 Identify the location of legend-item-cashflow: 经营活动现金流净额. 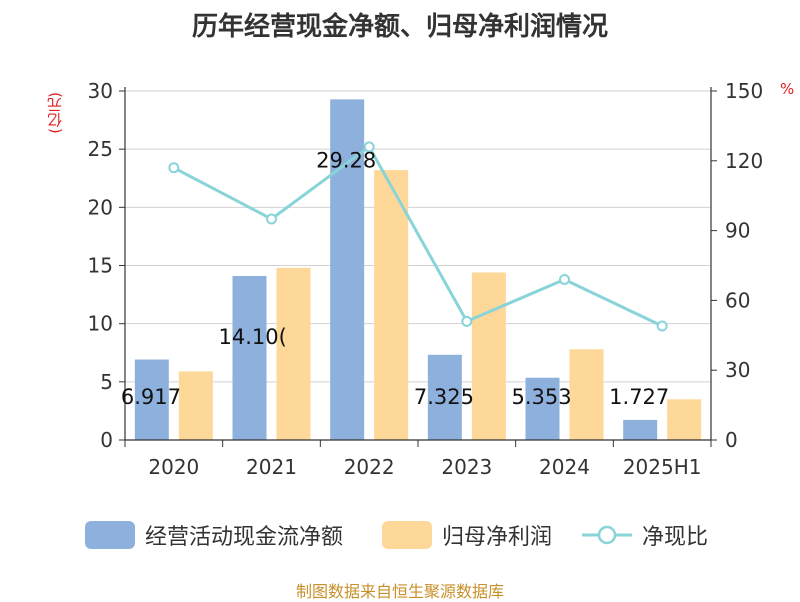
(214, 535).